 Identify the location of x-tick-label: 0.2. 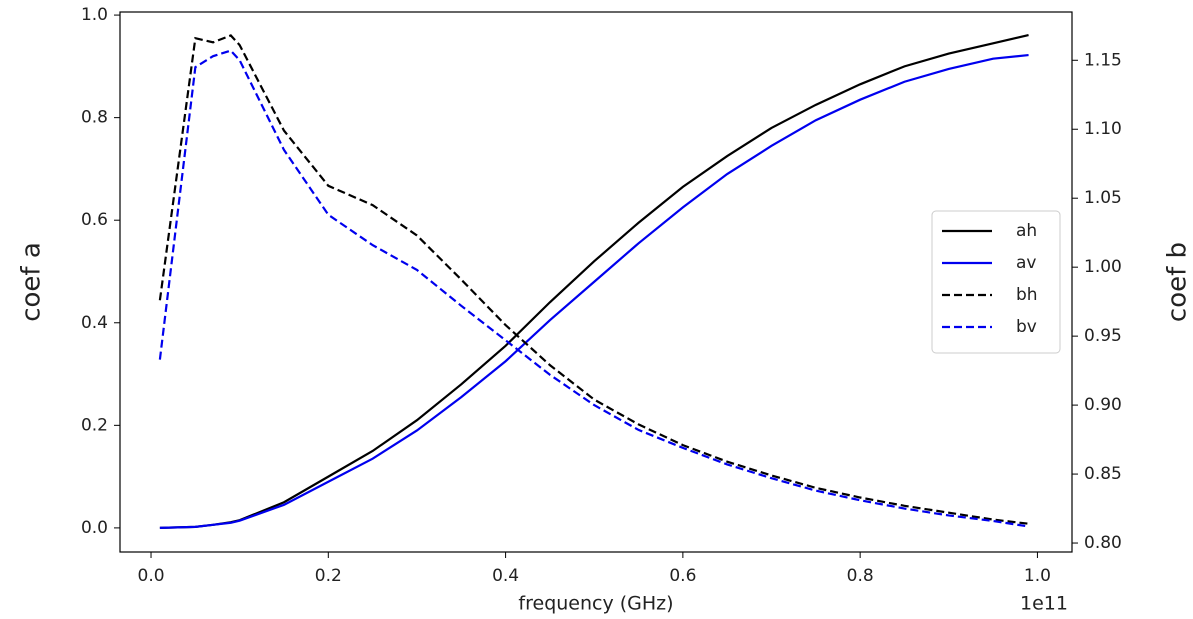
(328, 576).